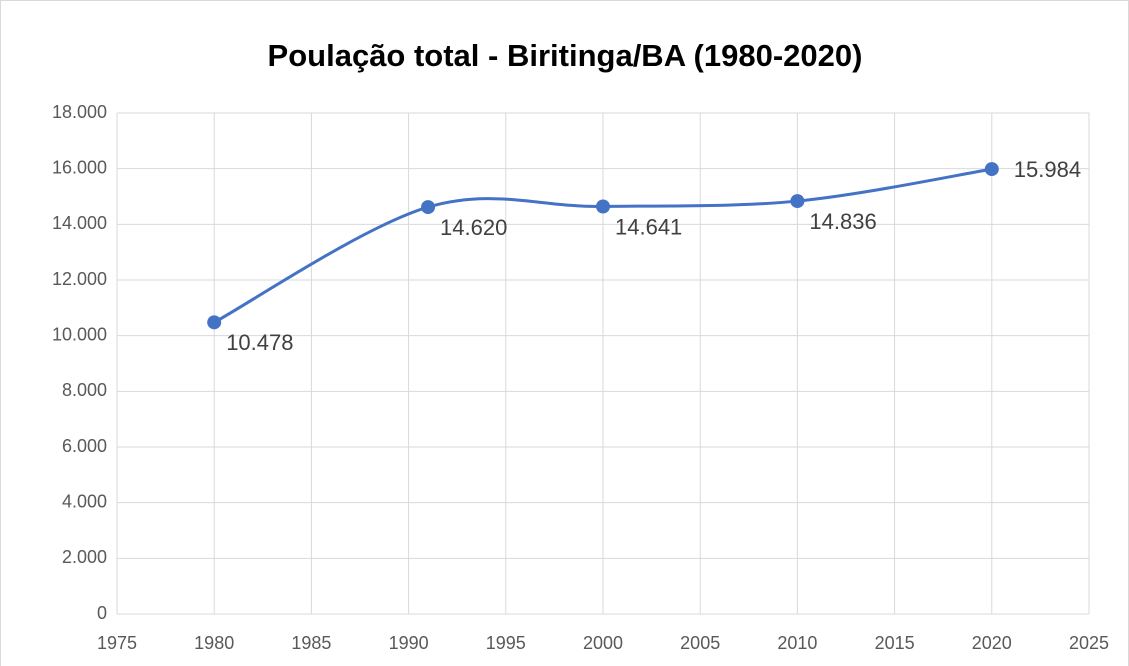  I want to click on y-tick-label: 8.000, so click(84, 390).